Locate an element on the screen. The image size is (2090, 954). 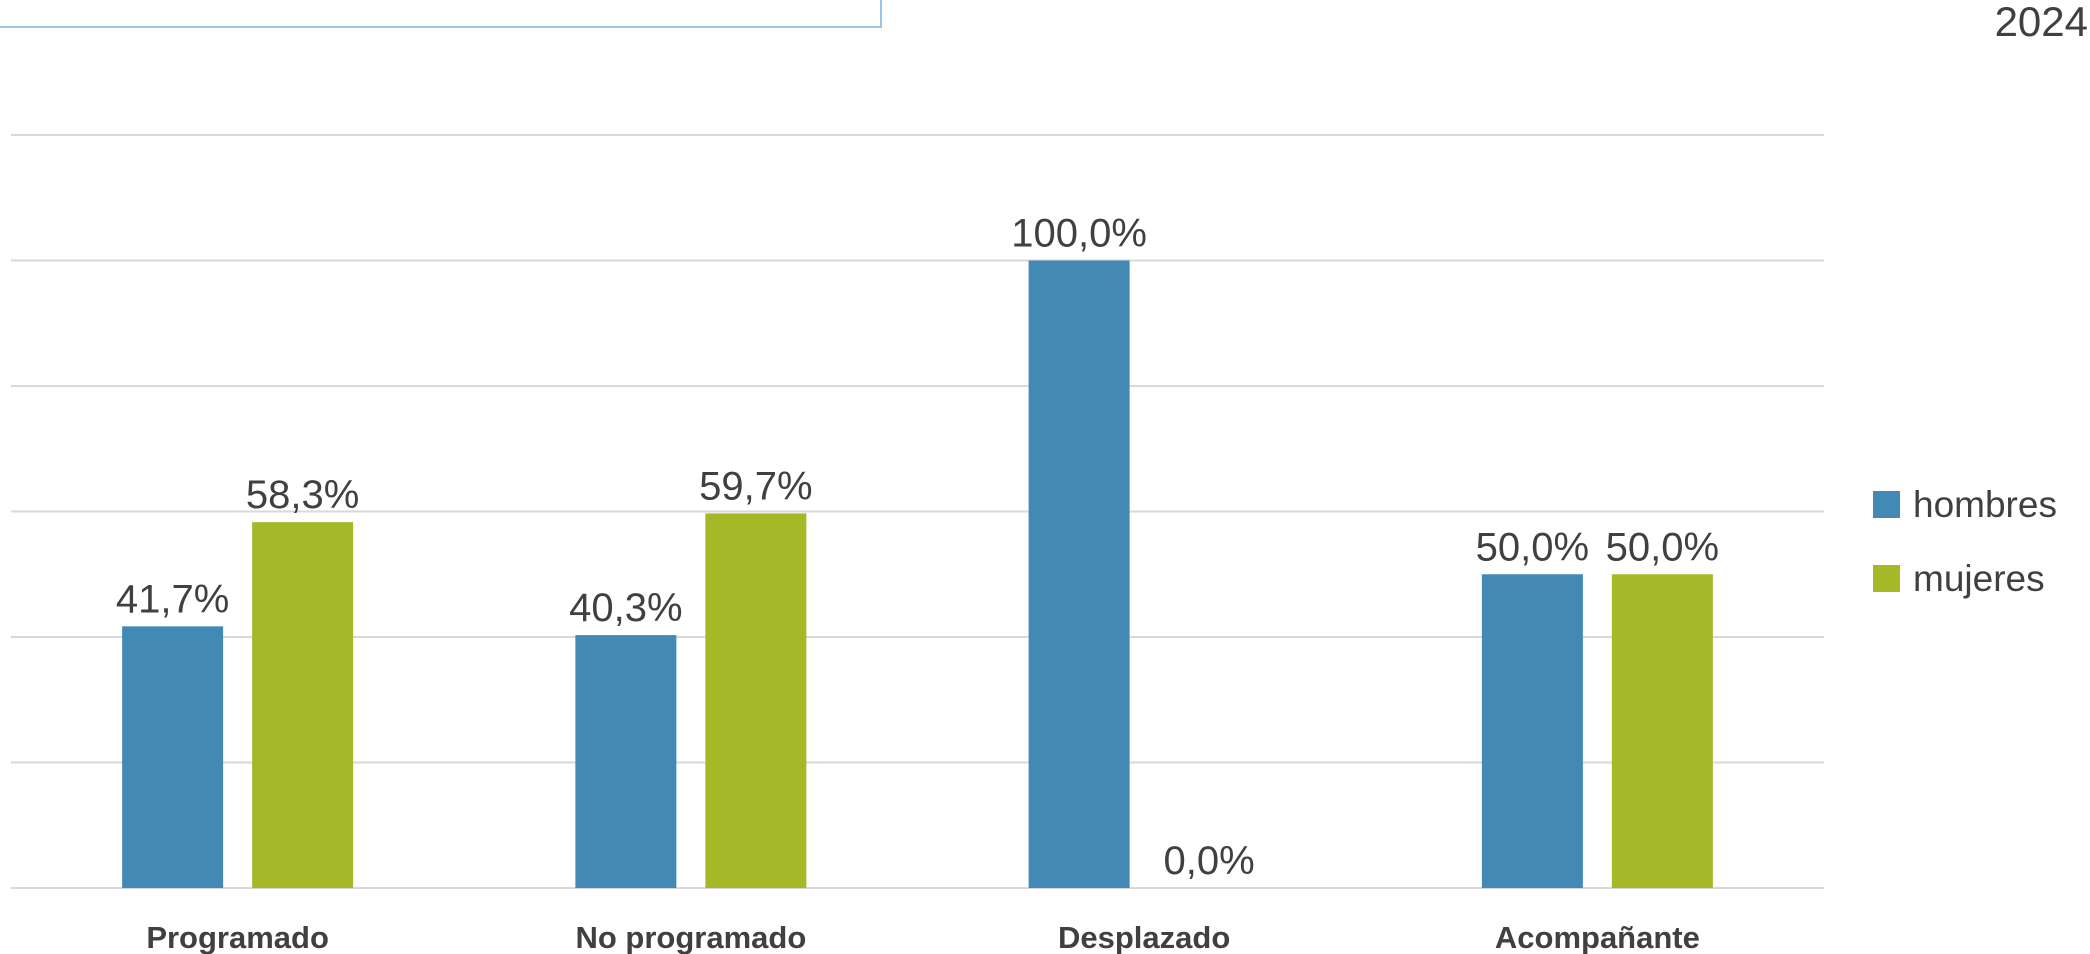
legend-label: mujeres is located at coordinates (1979, 578).